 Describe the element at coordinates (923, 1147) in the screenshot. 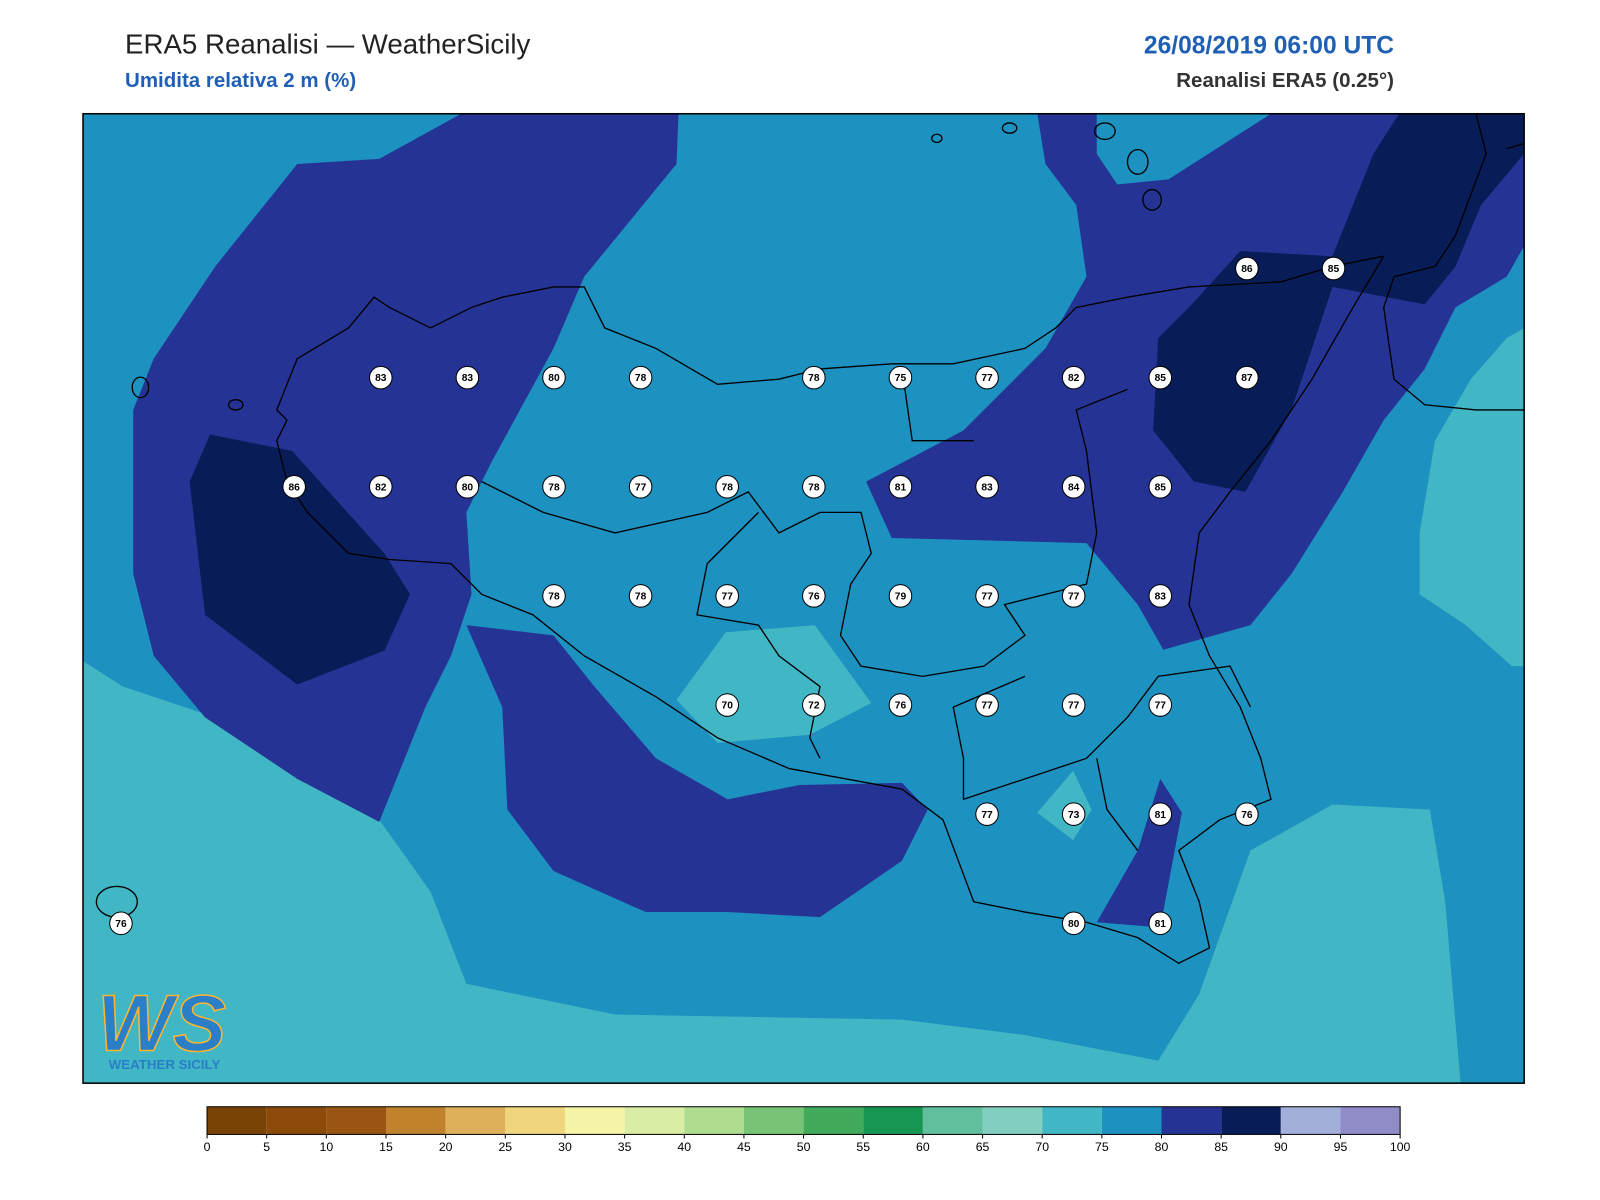

I see `colorbar-tick-label: 60` at that location.